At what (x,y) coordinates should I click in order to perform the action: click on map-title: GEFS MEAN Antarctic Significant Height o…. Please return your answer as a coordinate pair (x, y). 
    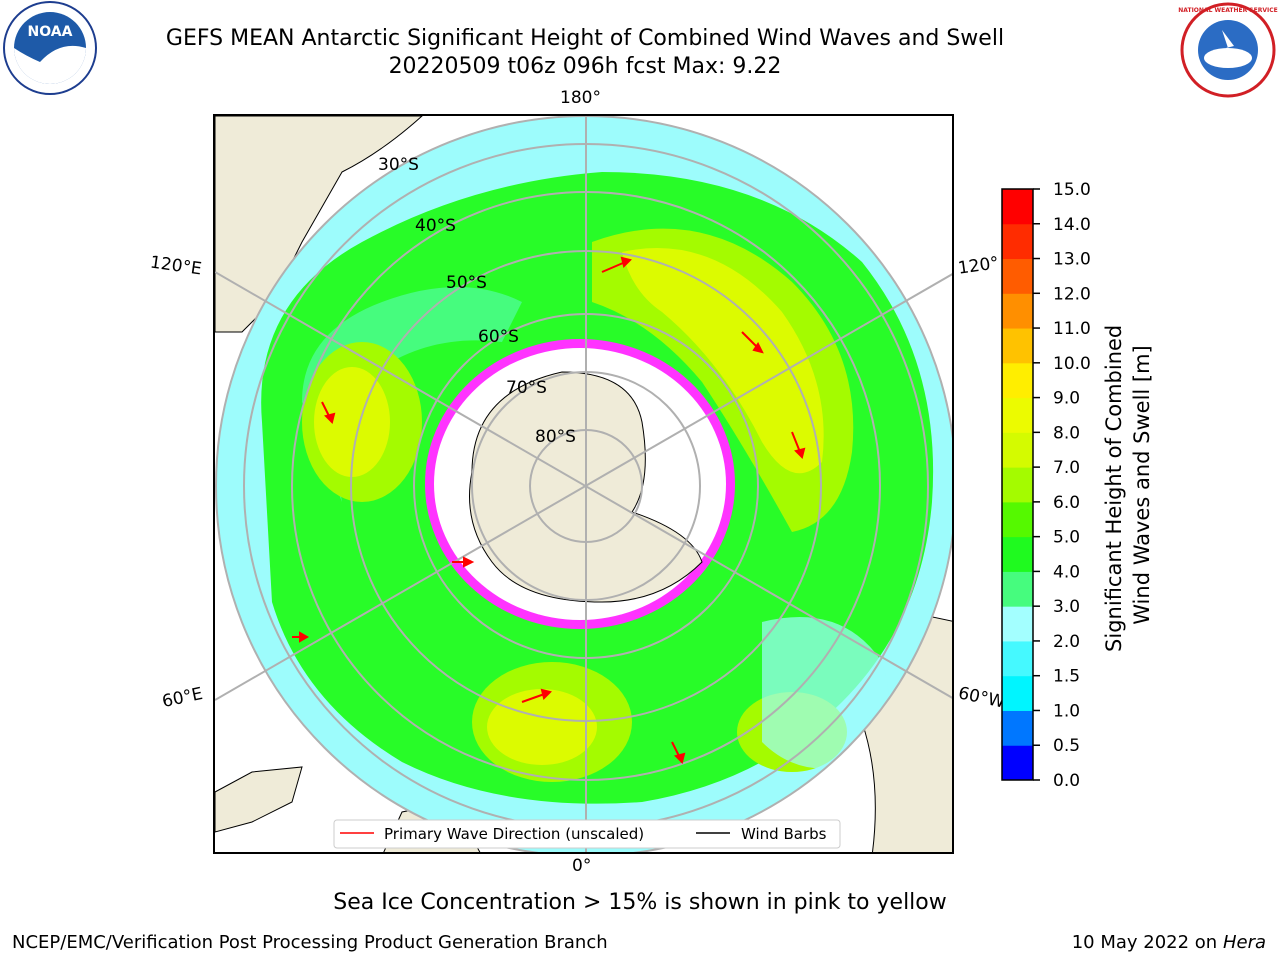
    Looking at the image, I should click on (585, 38).